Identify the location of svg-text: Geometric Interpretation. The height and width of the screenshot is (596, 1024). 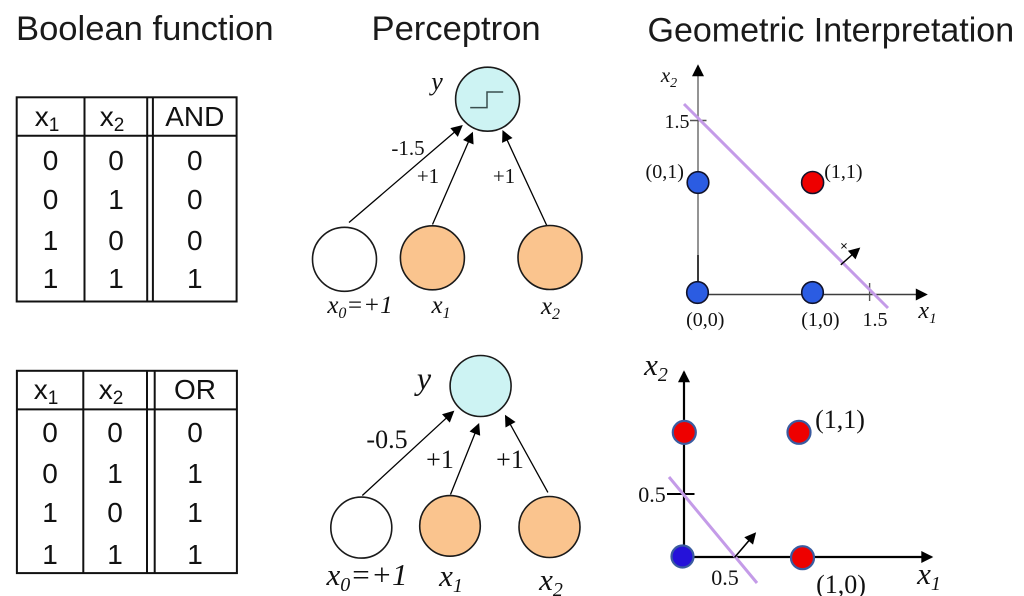
(831, 31).